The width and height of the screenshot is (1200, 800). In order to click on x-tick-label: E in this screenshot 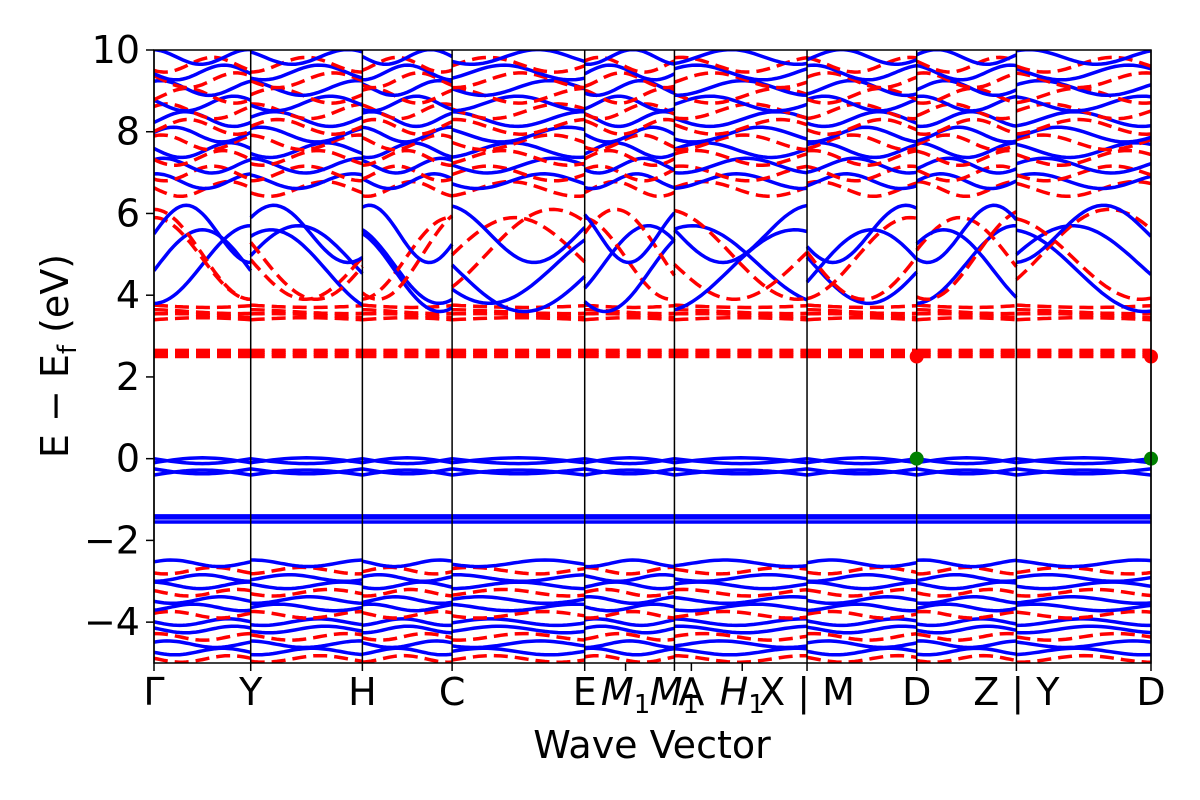, I will do `click(585, 692)`.